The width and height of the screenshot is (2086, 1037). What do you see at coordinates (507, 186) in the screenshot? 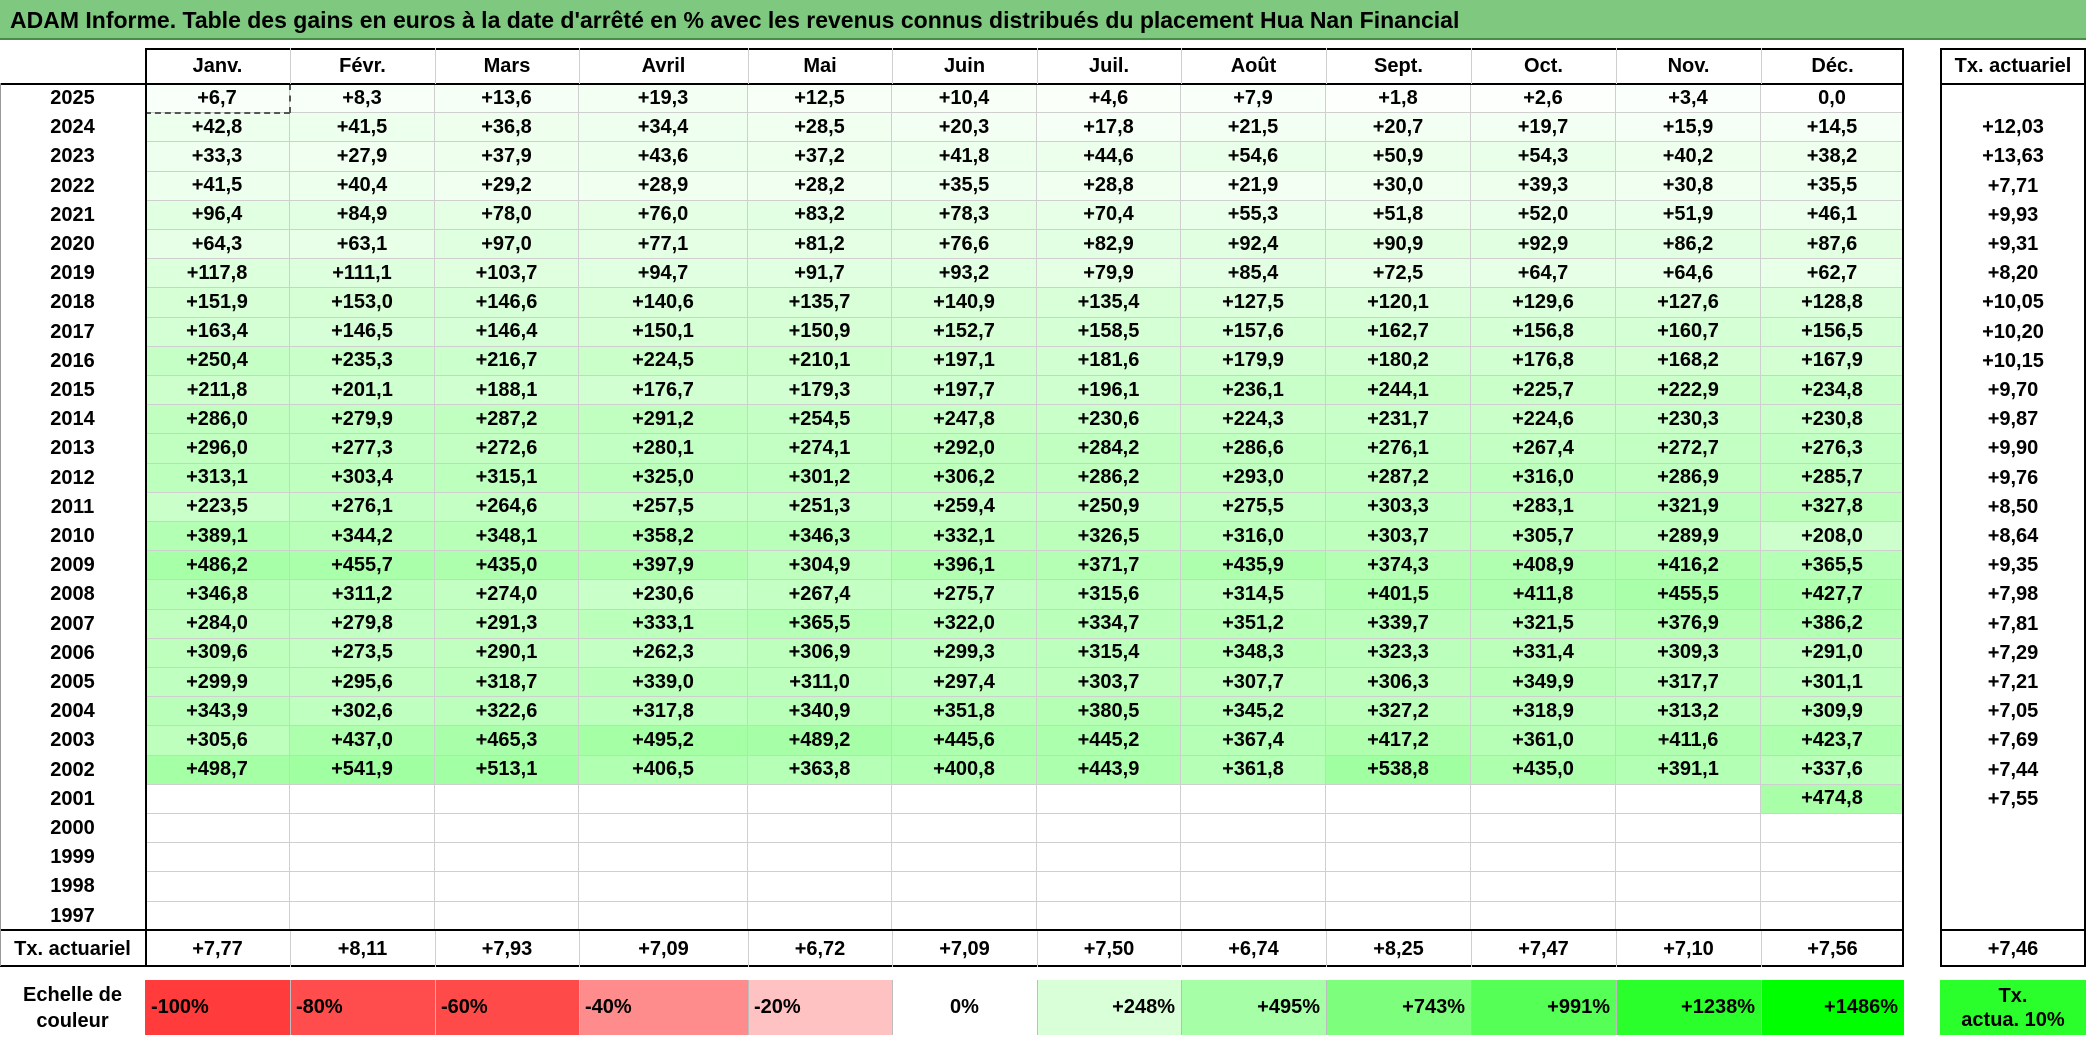
I see `table-cell: +29,2` at bounding box center [507, 186].